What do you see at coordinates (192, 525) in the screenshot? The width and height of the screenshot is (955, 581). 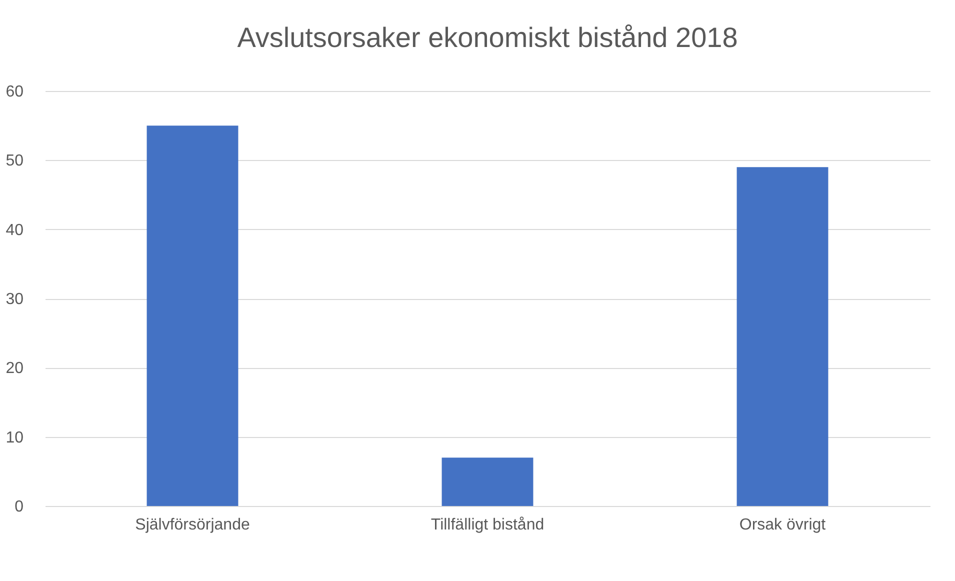 I see `x-tick-label: Självförsörjande` at bounding box center [192, 525].